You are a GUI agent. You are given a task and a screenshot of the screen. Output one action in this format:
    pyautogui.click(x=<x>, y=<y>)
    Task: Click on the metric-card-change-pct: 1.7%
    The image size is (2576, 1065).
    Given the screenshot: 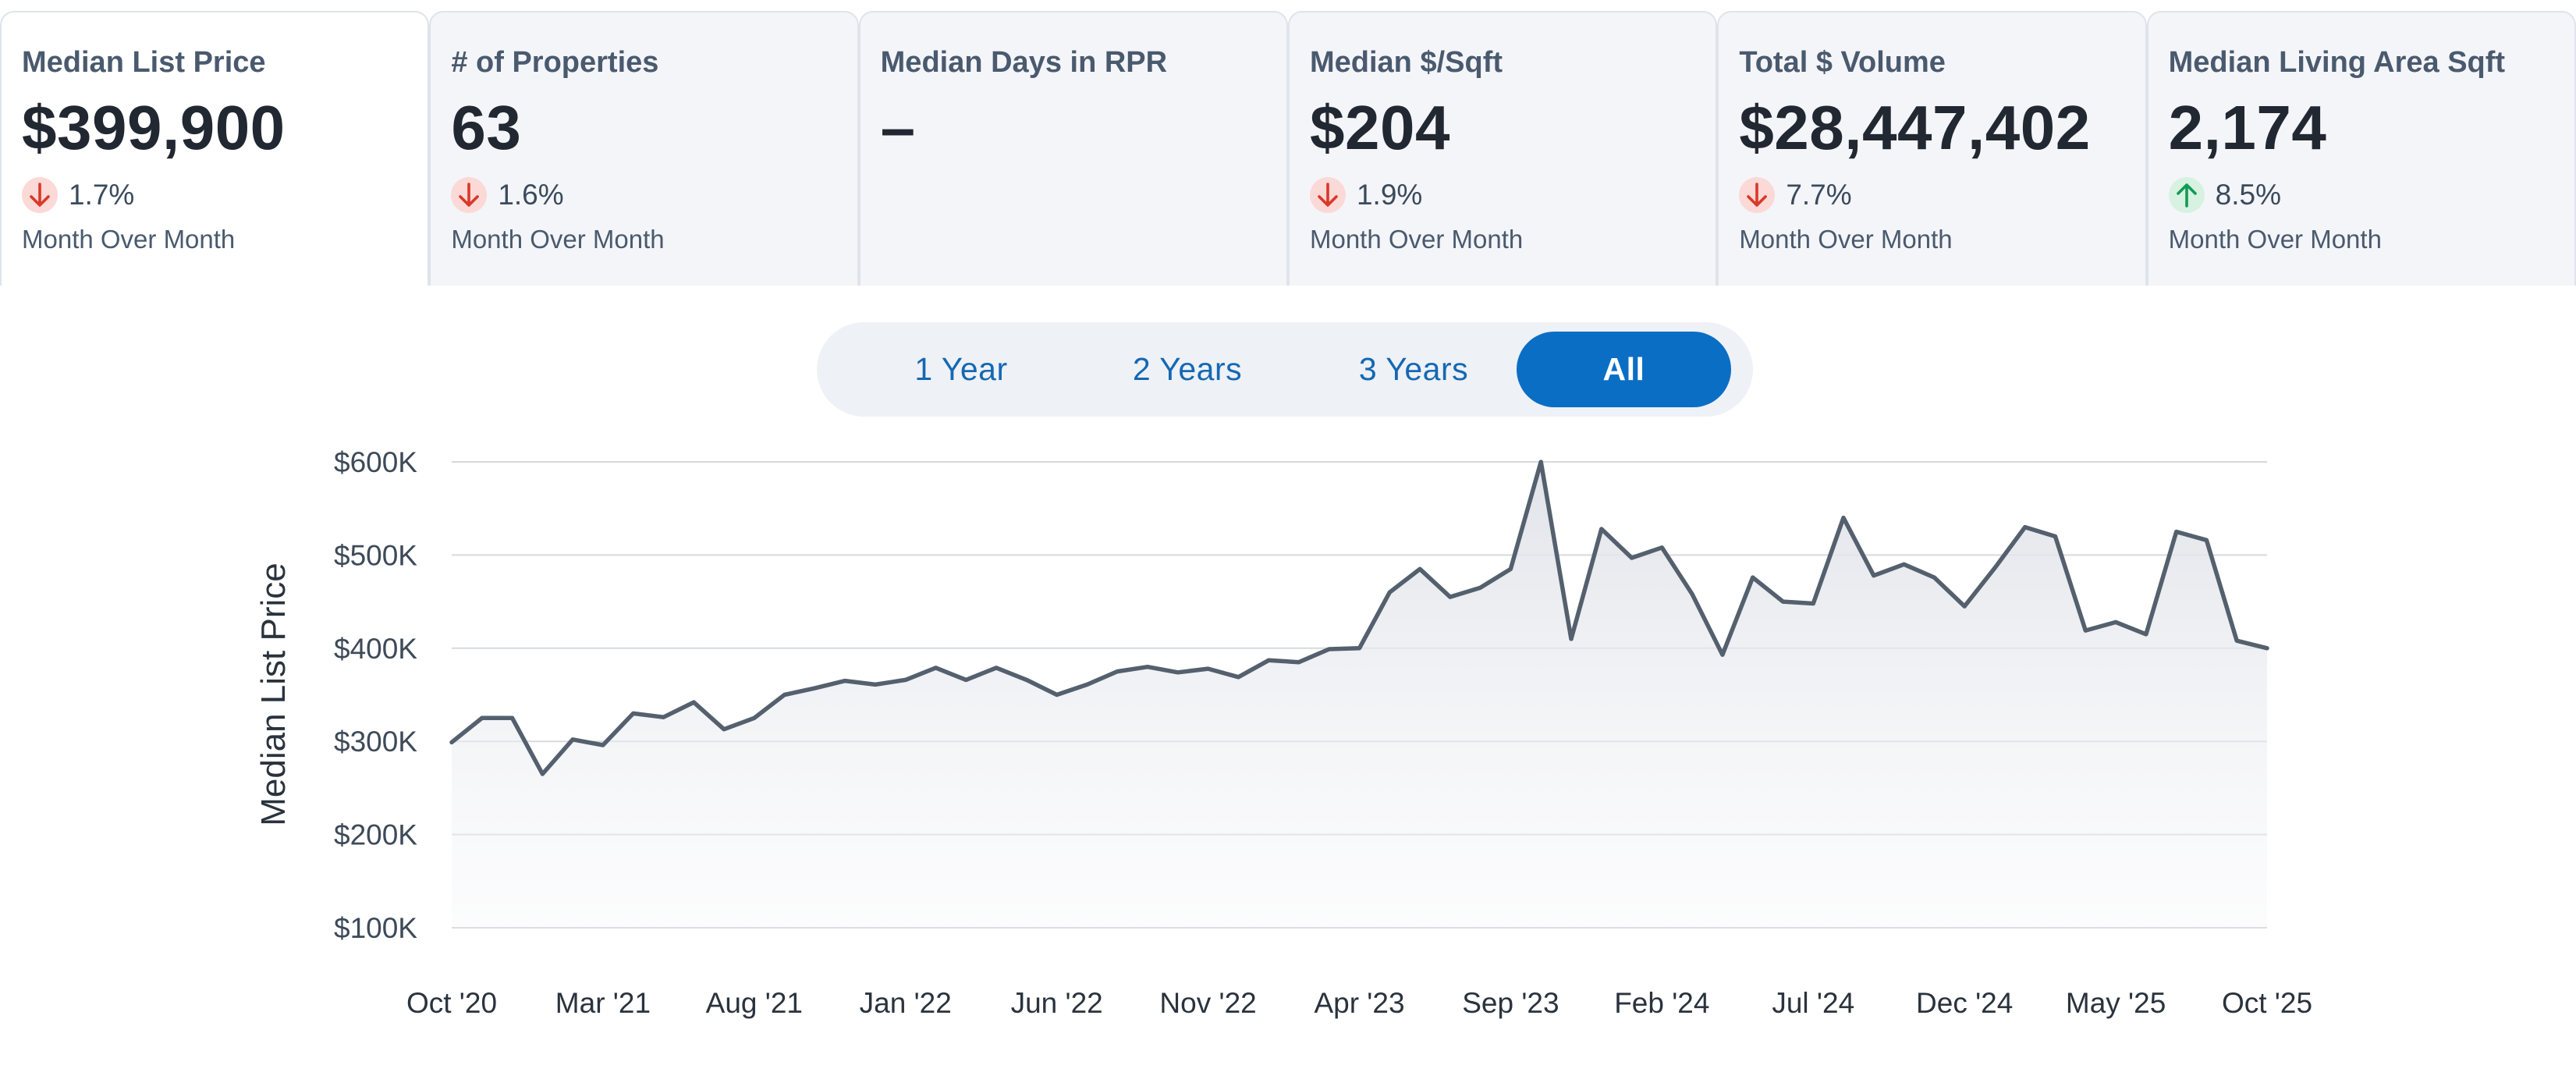 What is the action you would take?
    pyautogui.click(x=102, y=195)
    